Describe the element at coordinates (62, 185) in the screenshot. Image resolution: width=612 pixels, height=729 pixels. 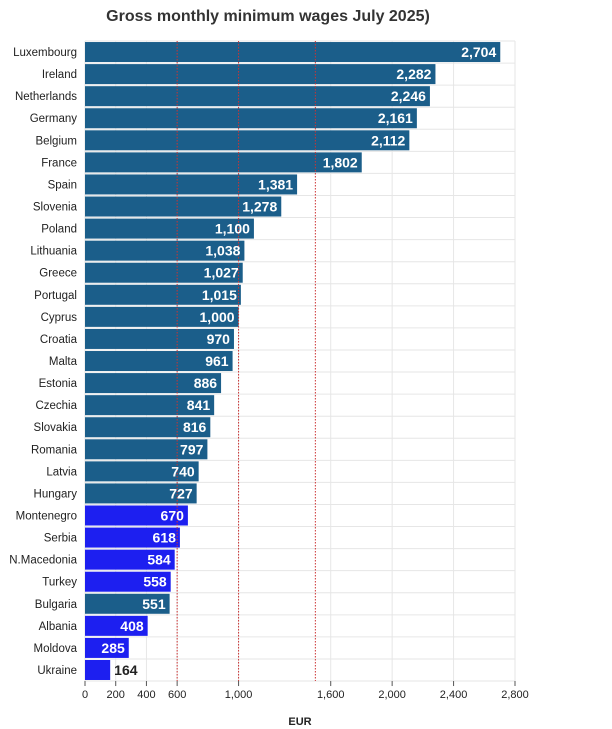
I see `category-label: Spain` at that location.